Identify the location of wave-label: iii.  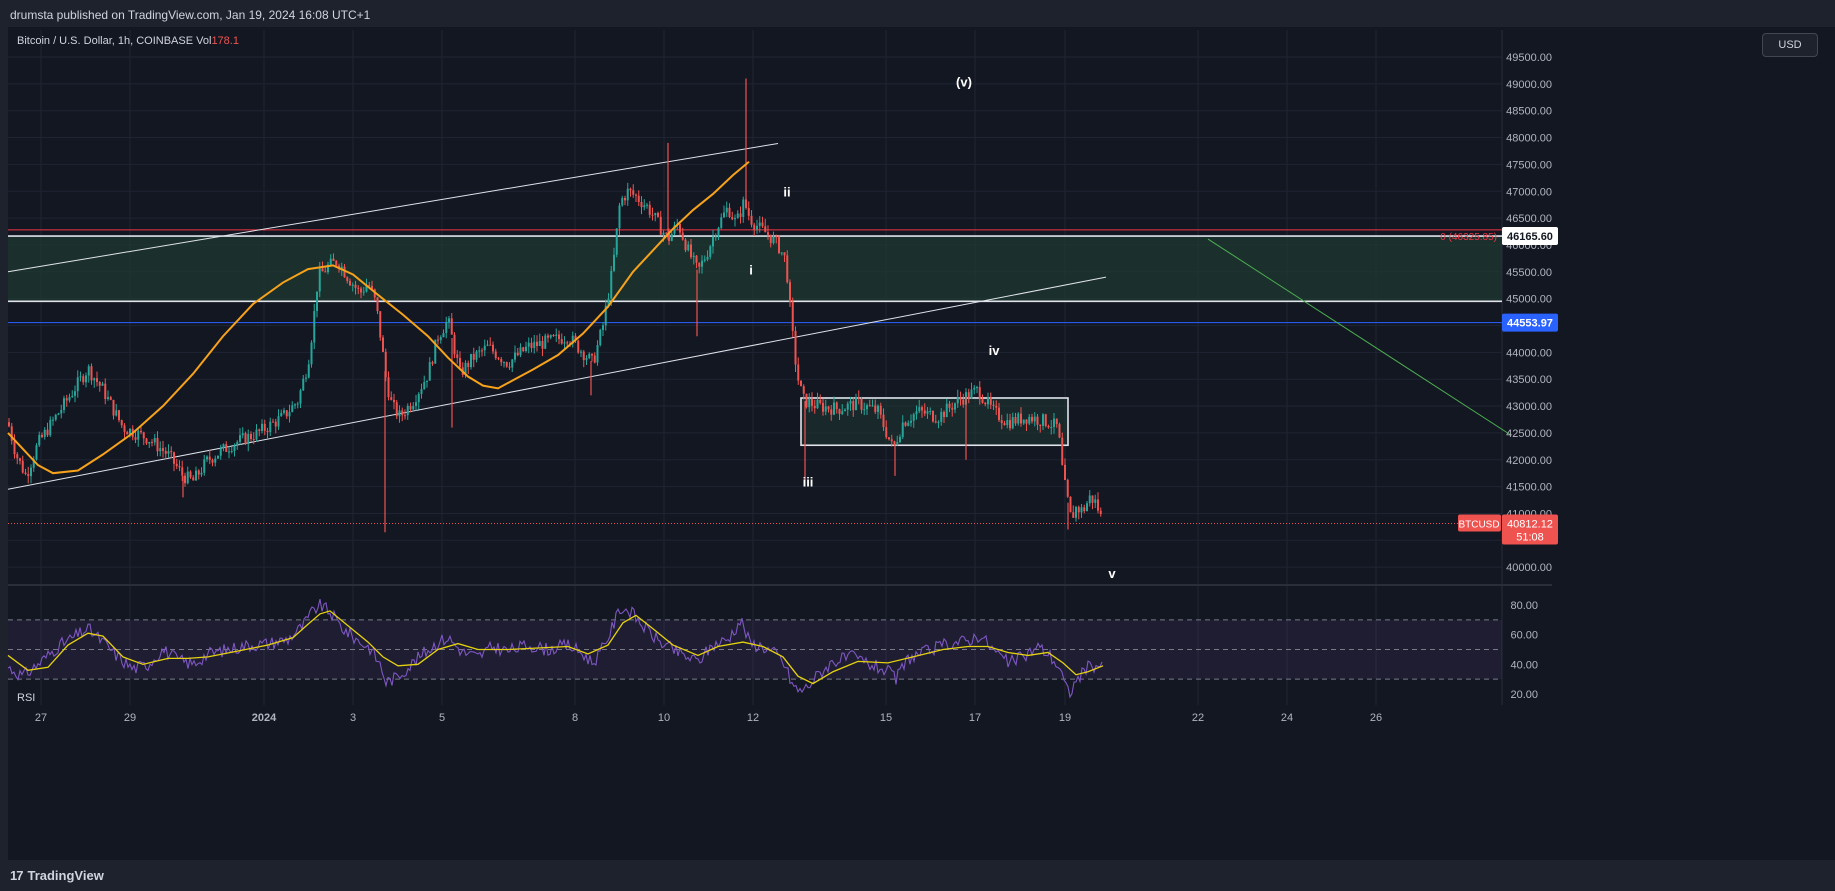
(808, 482).